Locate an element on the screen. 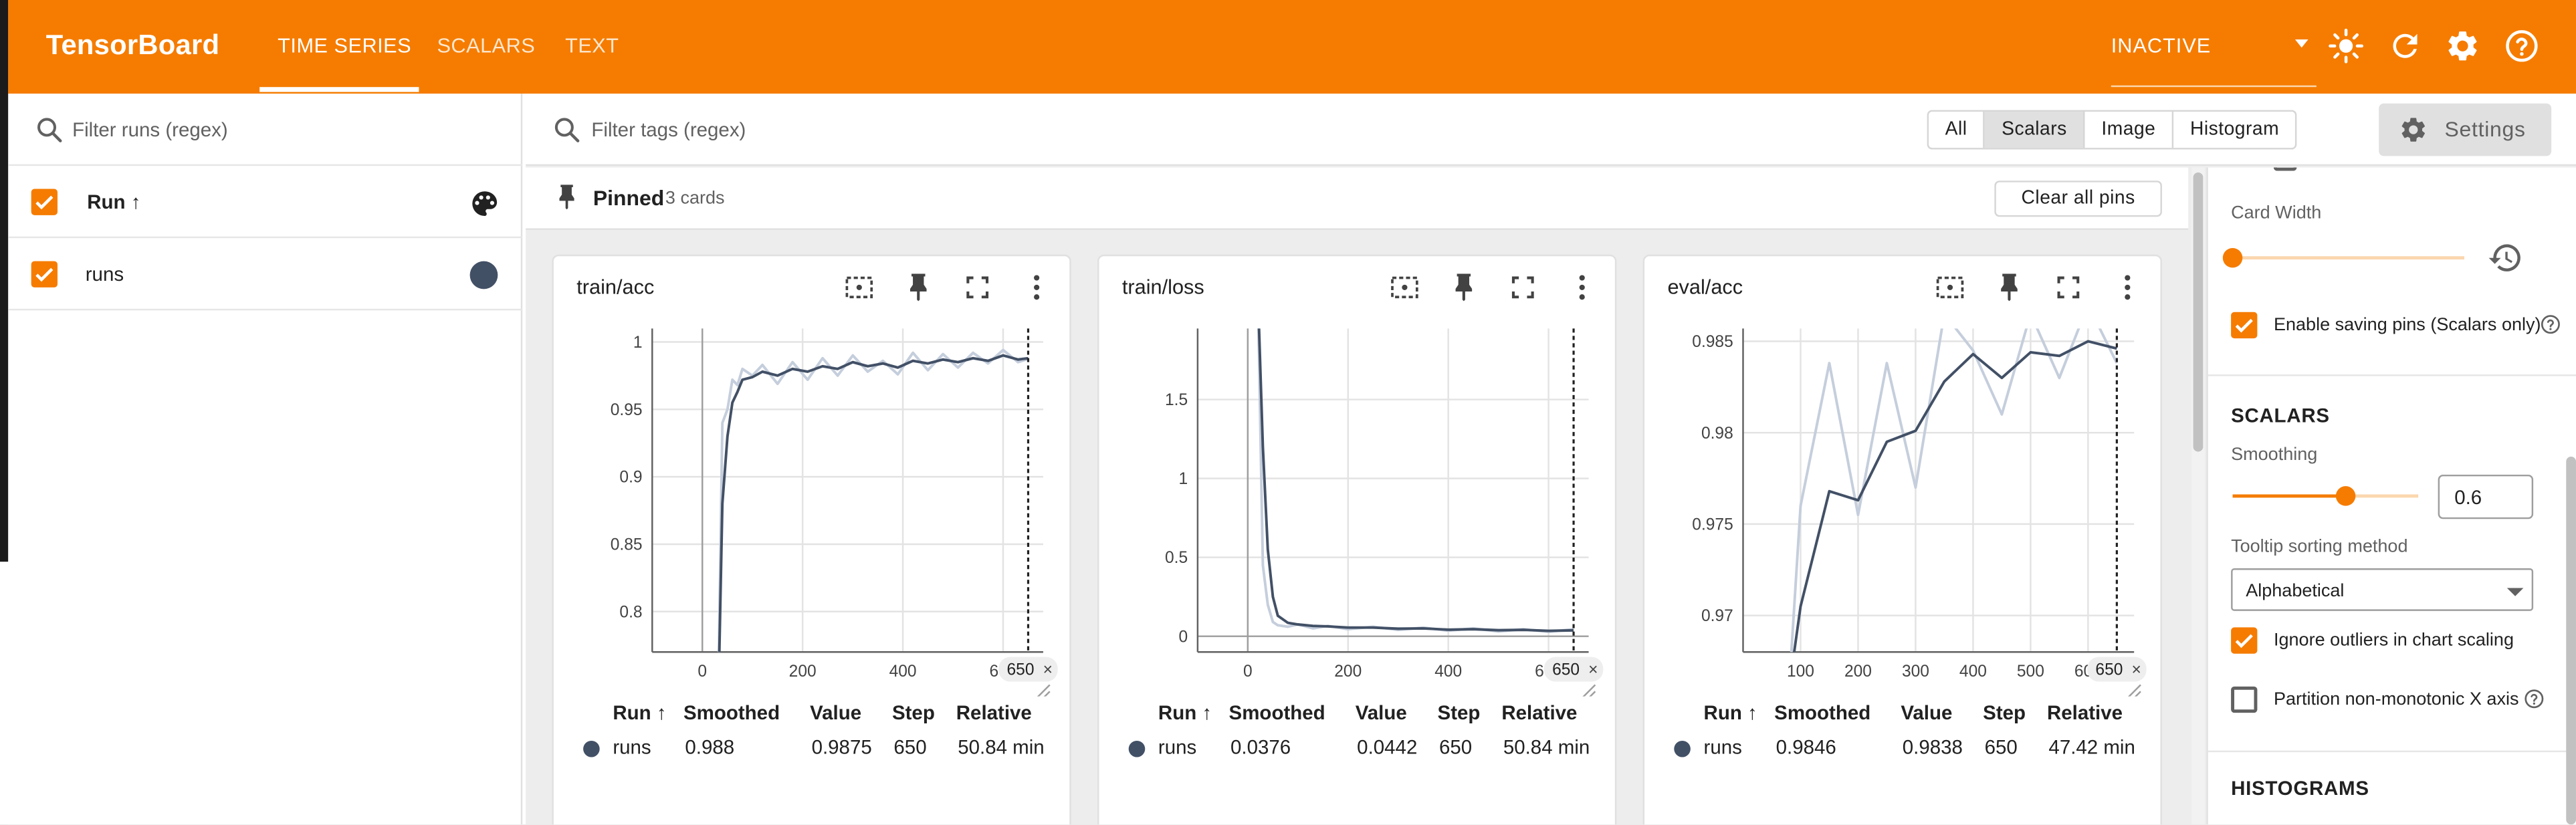 The image size is (2576, 825). y-tick-label: 0.985 is located at coordinates (1712, 342).